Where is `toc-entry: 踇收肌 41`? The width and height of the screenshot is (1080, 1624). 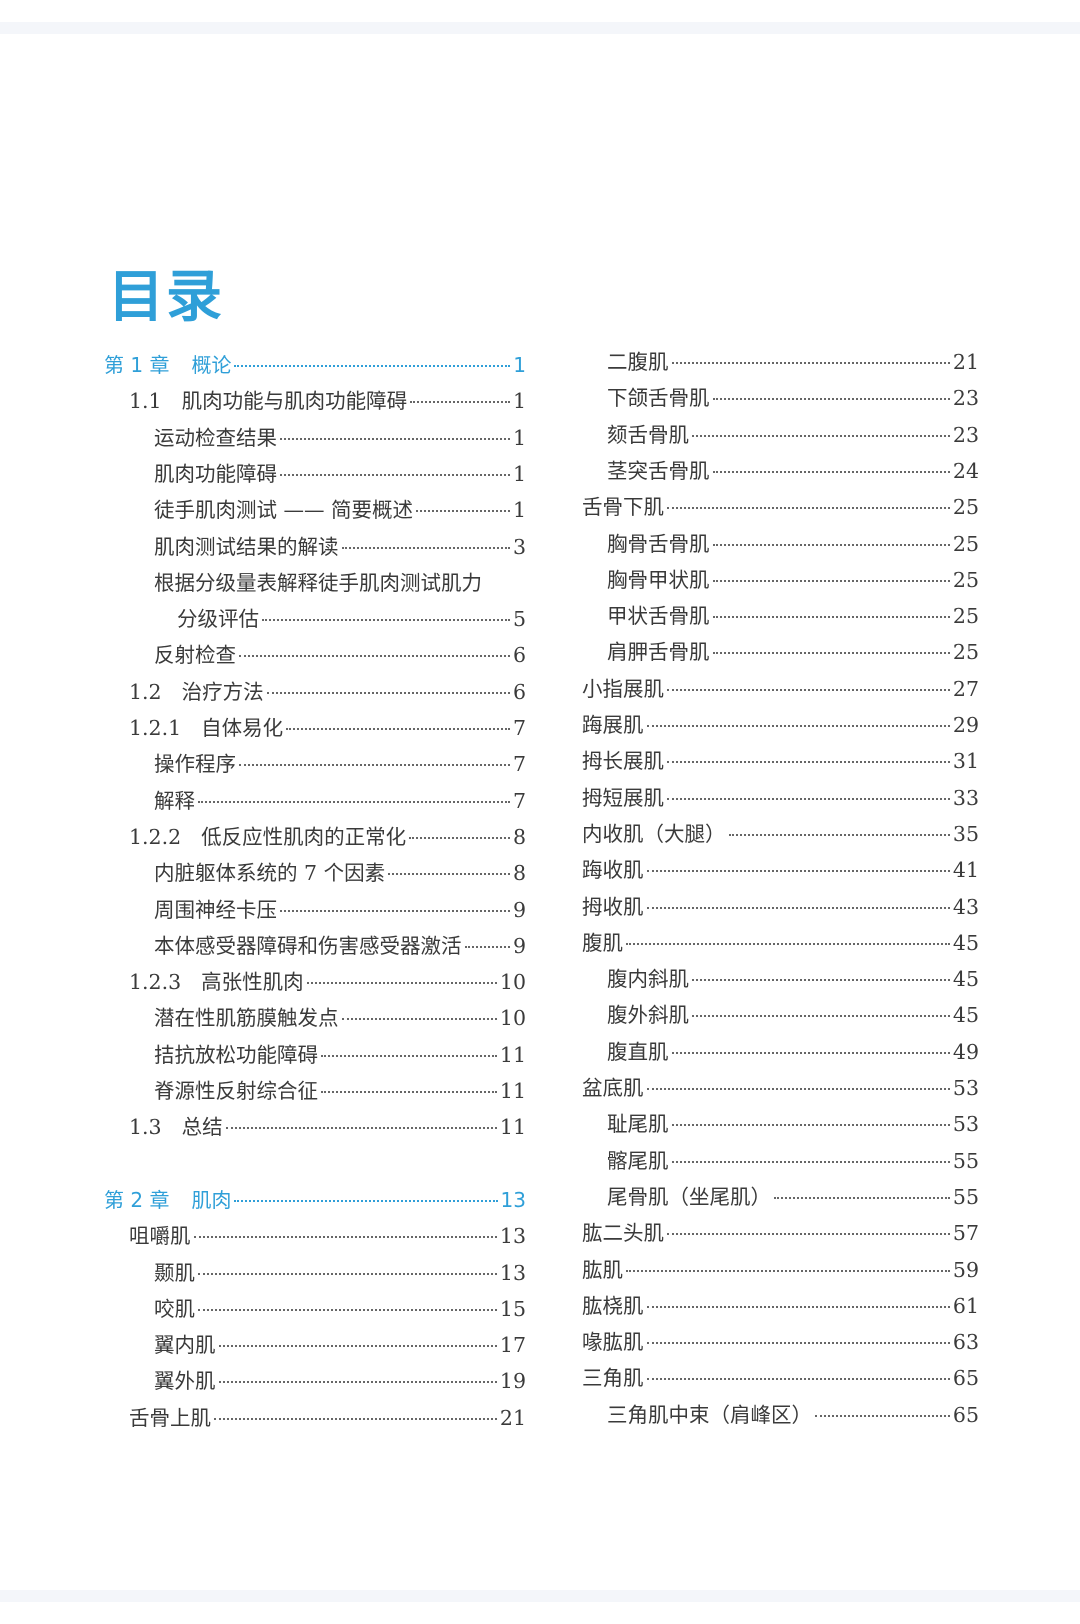
toc-entry: 踇收肌 41 is located at coordinates (768, 870).